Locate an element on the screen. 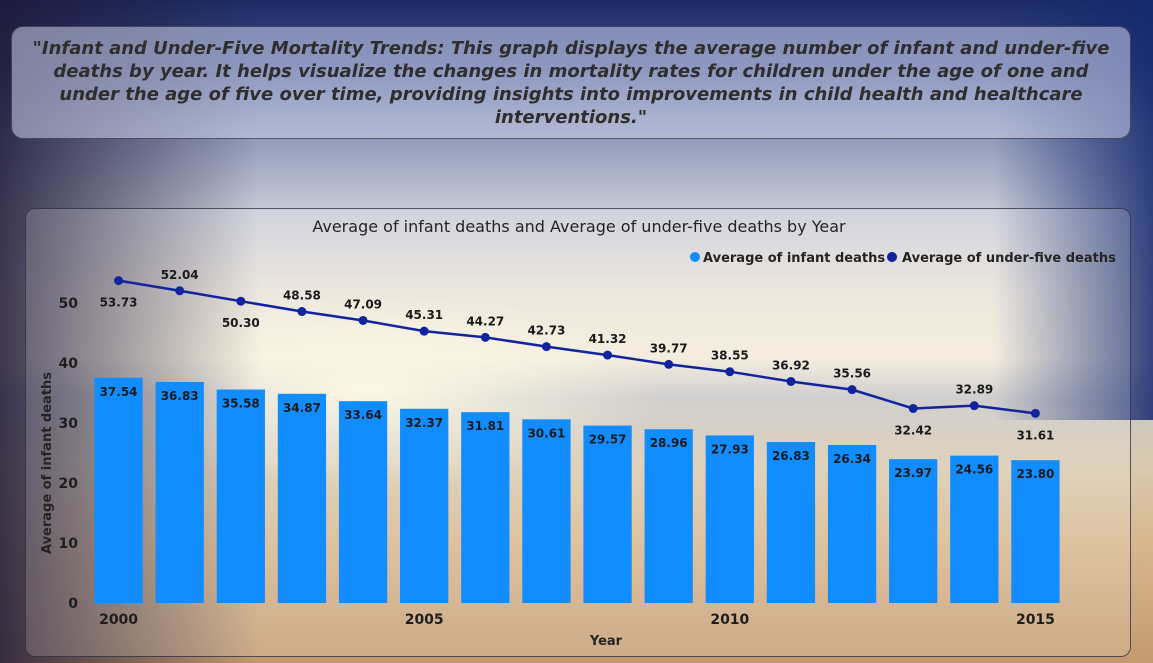  line-point-2005 is located at coordinates (424, 331).